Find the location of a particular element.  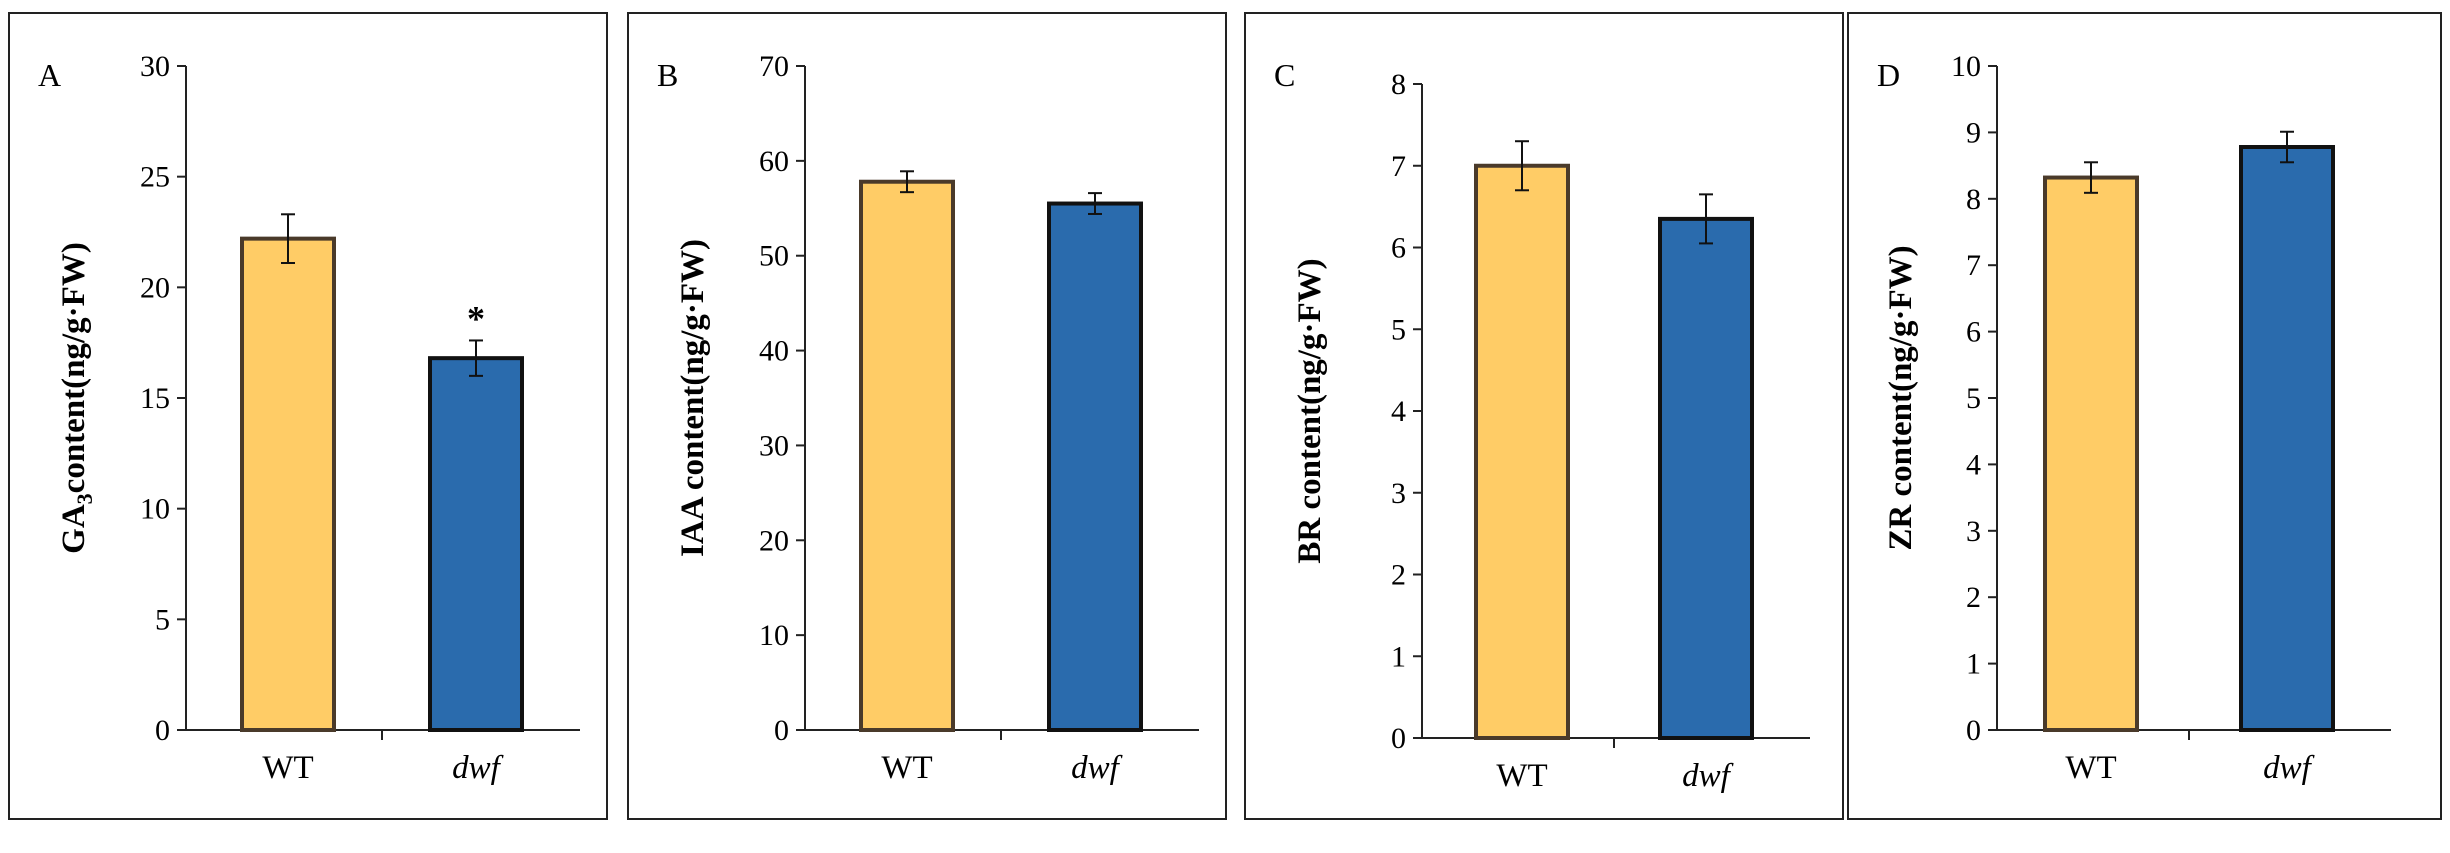

y-axis-label-main: IAA content(ng/g·FW) is located at coordinates (693, 398).